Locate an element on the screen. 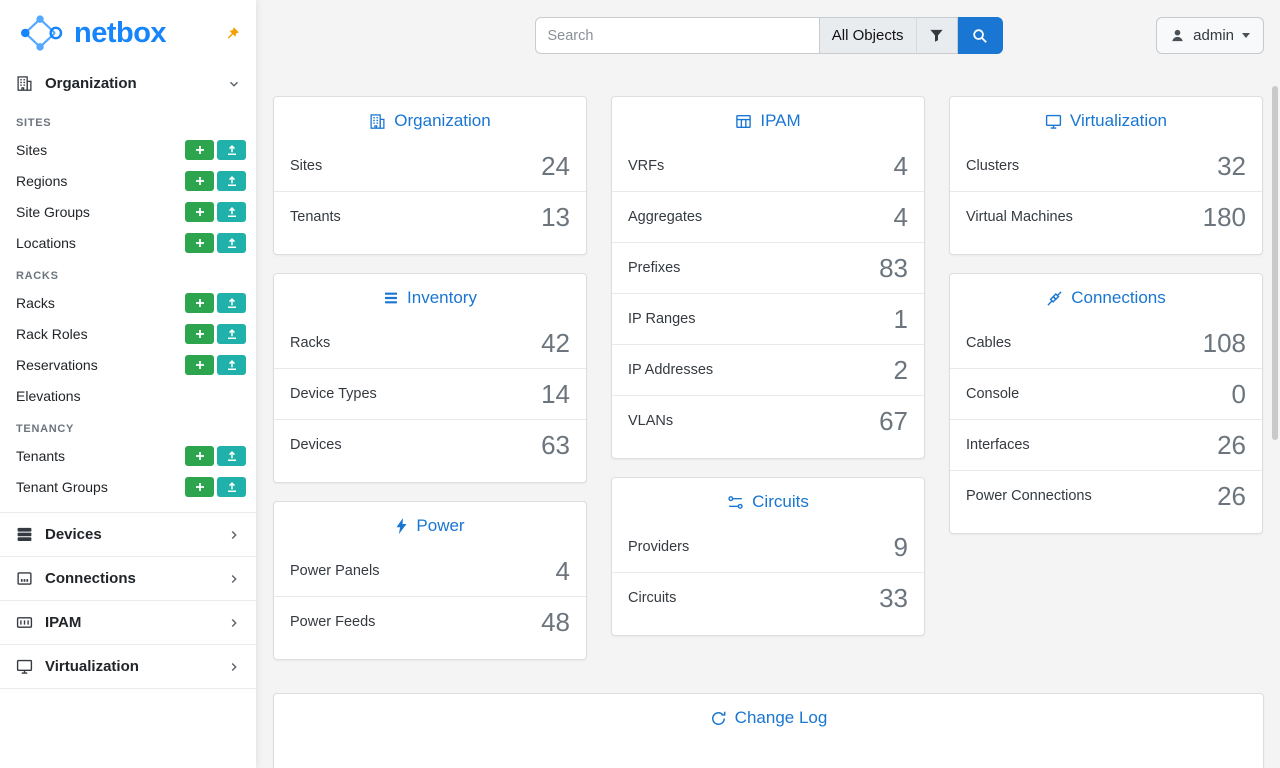 Image resolution: width=1280 pixels, height=768 pixels. netbox-logo: netbox is located at coordinates (91, 33).